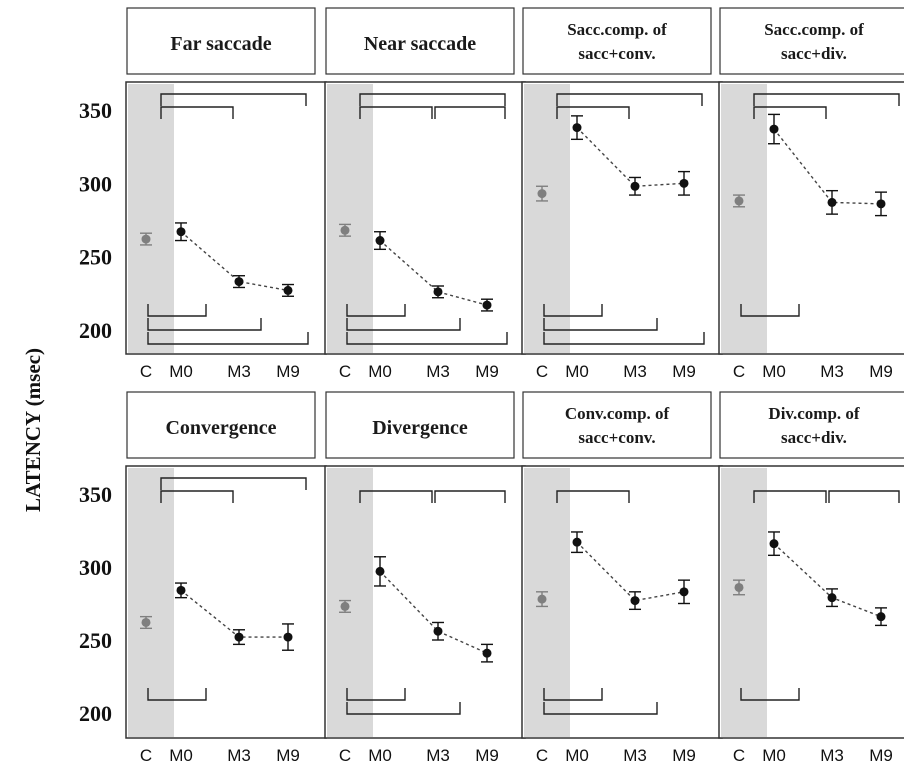 The height and width of the screenshot is (766, 904). I want to click on panel-title-line: Conv.comp. of, so click(617, 413).